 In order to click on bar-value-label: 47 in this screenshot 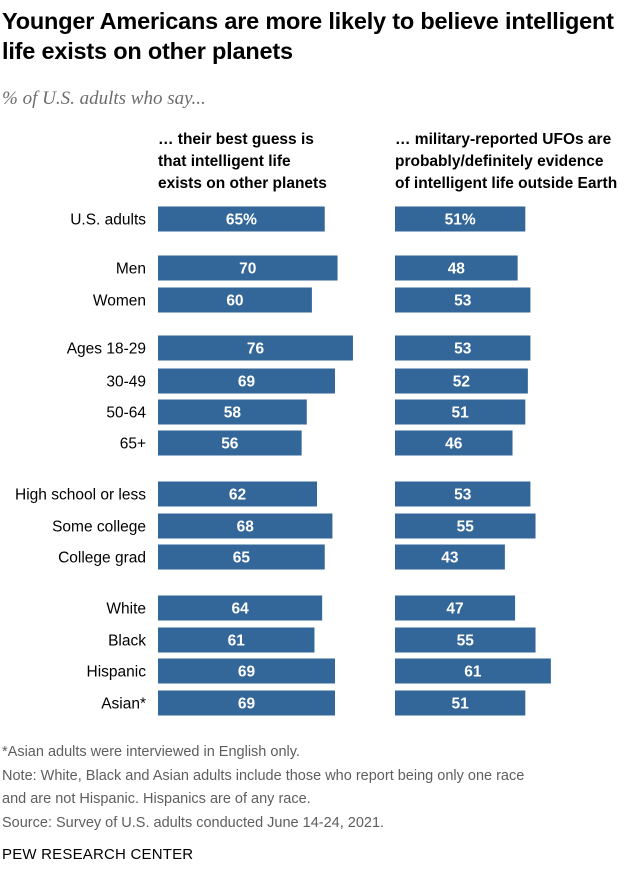, I will do `click(454, 609)`.